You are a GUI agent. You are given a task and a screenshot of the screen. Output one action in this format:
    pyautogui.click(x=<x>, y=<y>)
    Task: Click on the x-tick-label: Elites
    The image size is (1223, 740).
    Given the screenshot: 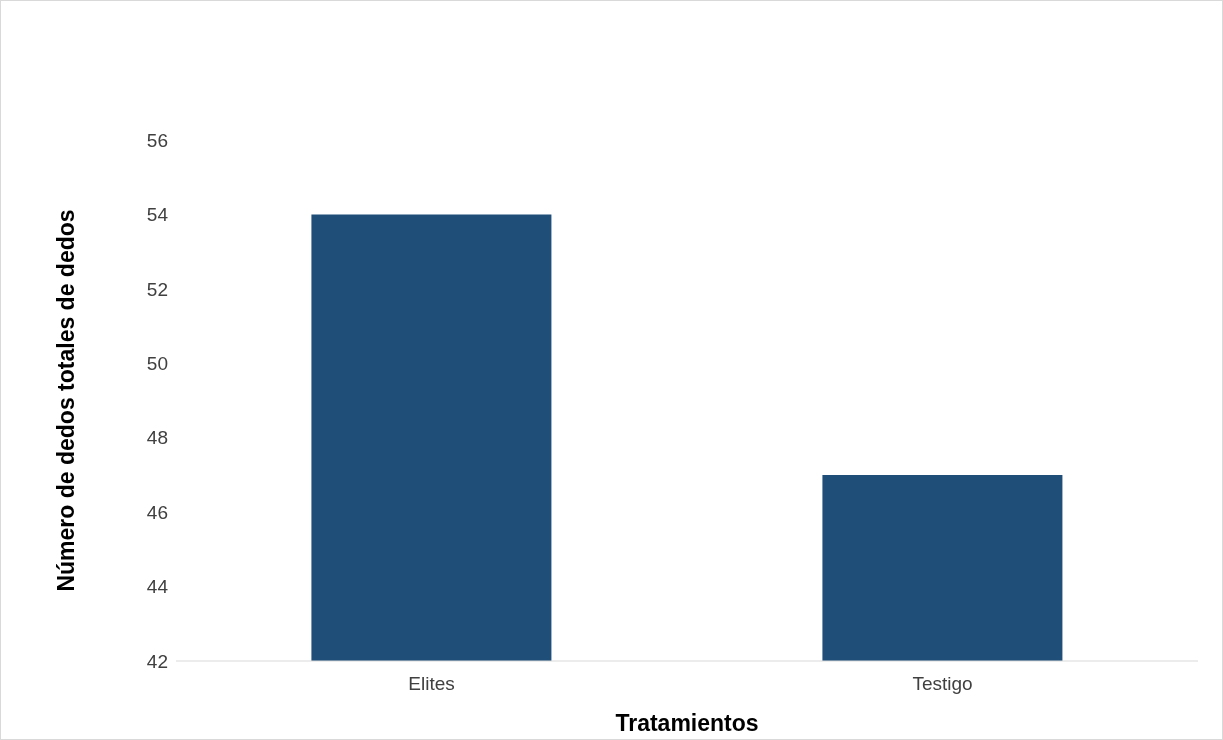 What is the action you would take?
    pyautogui.click(x=431, y=684)
    